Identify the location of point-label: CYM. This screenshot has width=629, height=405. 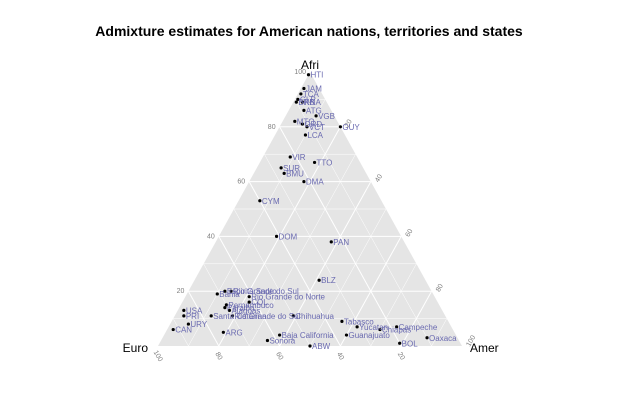
(271, 201).